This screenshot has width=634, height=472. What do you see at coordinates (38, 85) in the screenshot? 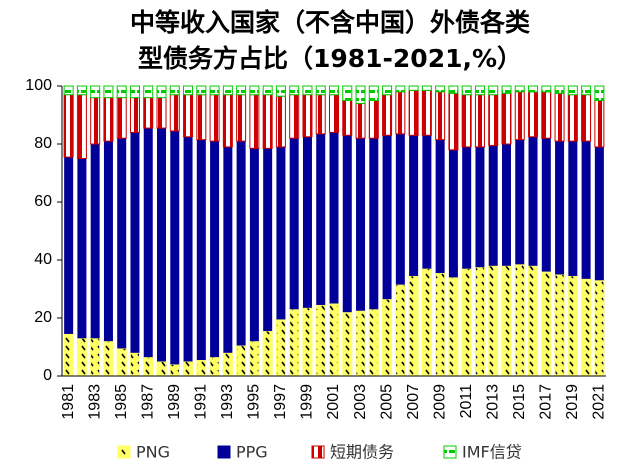
I see `y-tick-label: 100` at bounding box center [38, 85].